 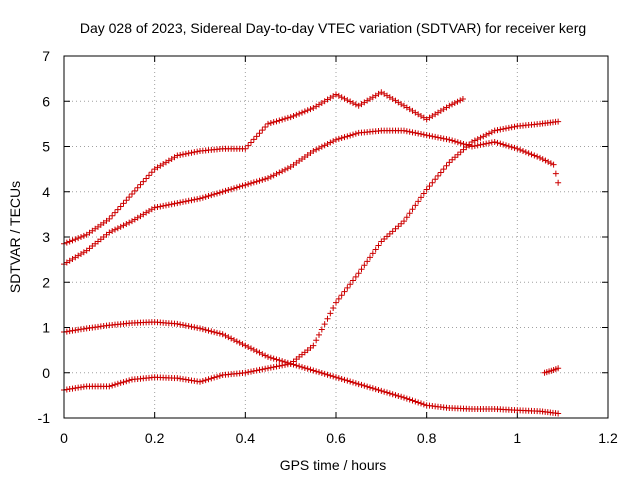 I want to click on y-tick-label: 6, so click(x=46, y=101).